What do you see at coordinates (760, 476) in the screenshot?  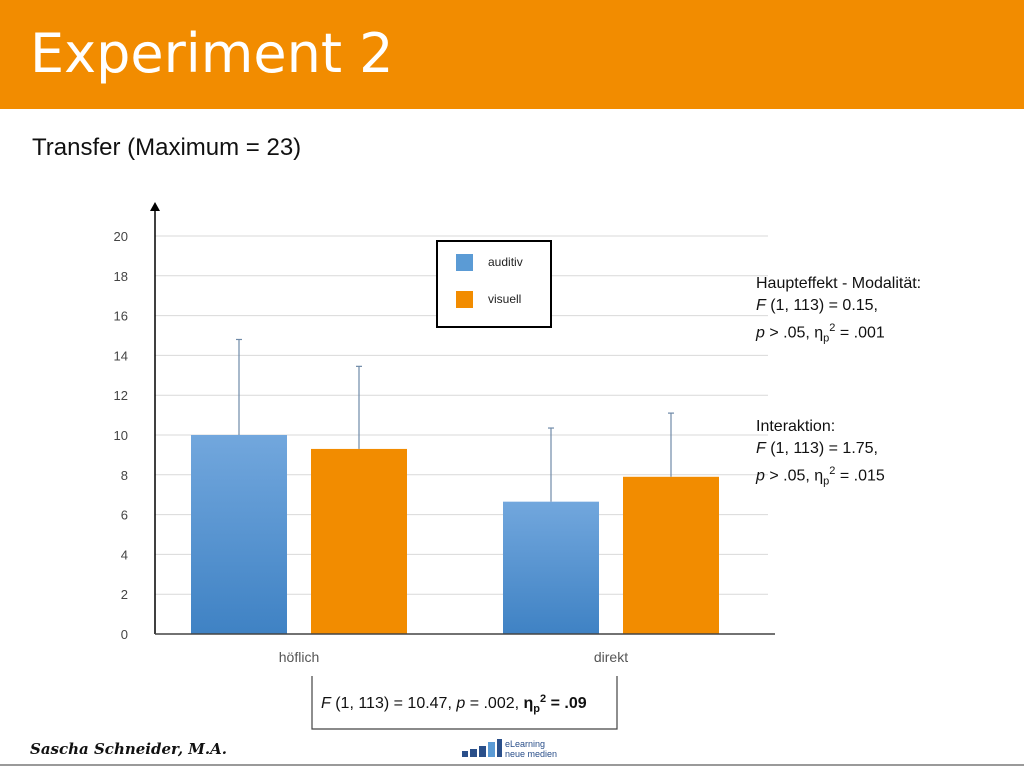 I see `interaction-p-symbol: p` at bounding box center [760, 476].